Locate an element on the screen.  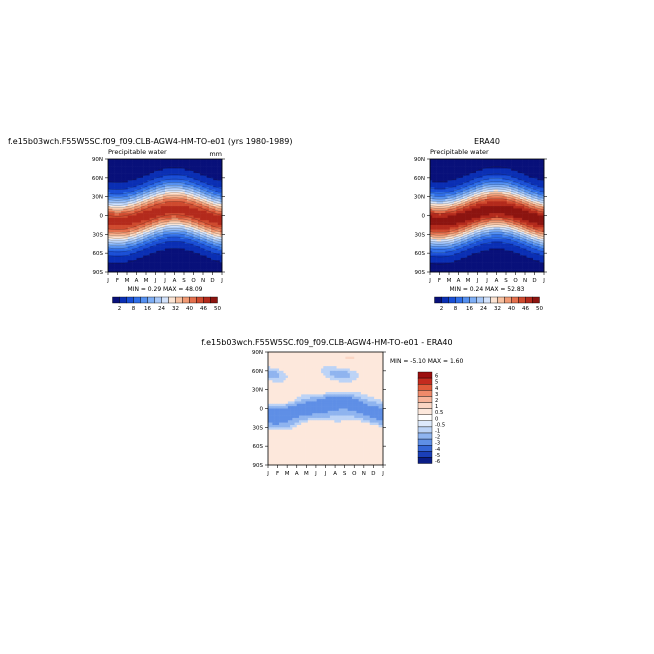
y-tick-label: 30N is located at coordinates (97, 198).